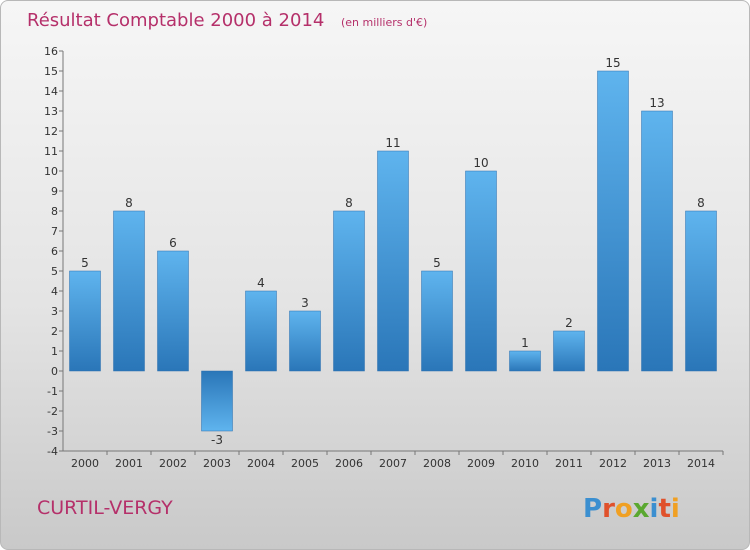 The height and width of the screenshot is (550, 750). I want to click on x-tick-label: 2006, so click(349, 463).